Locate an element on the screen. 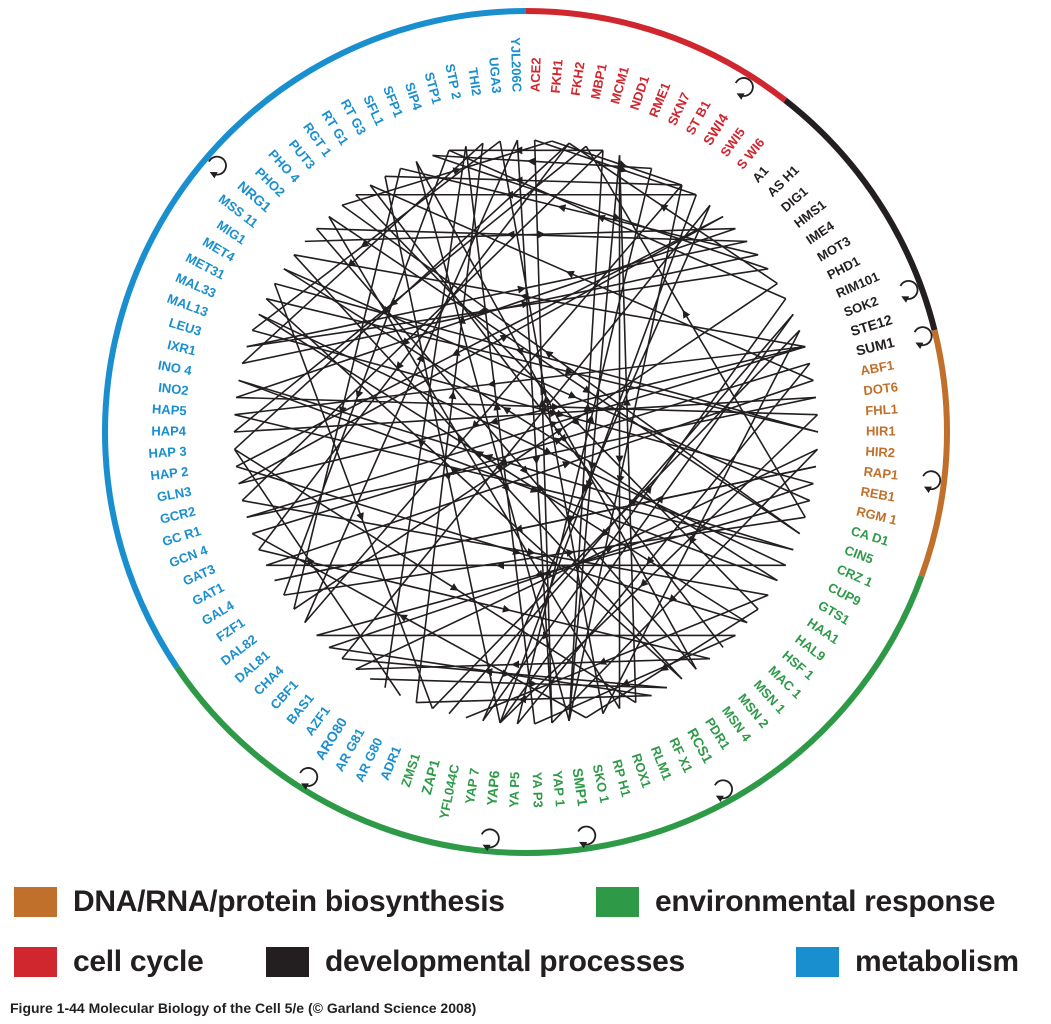  gene-label-cin5: CIN5 is located at coordinates (858, 554).